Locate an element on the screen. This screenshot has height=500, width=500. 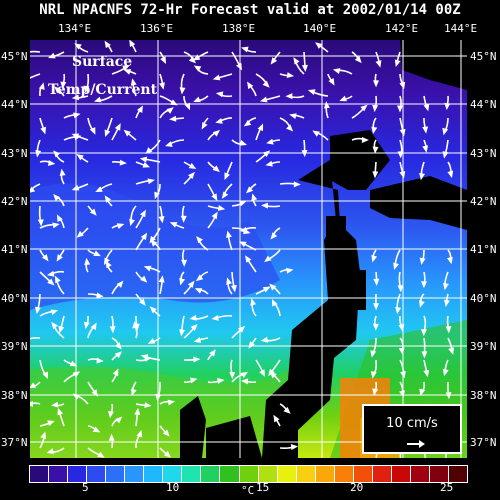
lon-tick-144e: 144°E is located at coordinates (461, 28).